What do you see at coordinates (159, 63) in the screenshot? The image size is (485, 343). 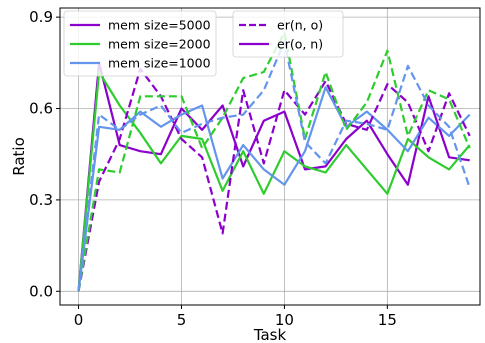 I see `legend-label: mem size=1000` at bounding box center [159, 63].